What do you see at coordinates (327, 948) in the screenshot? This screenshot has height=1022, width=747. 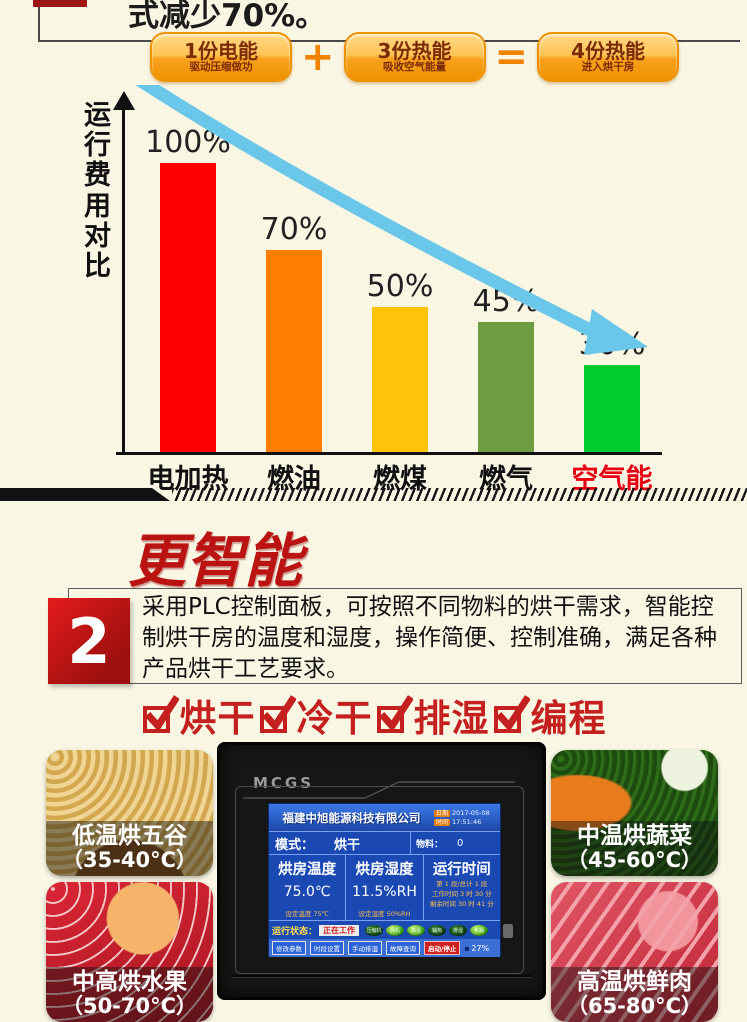 I see `screen-button: 时段设置` at bounding box center [327, 948].